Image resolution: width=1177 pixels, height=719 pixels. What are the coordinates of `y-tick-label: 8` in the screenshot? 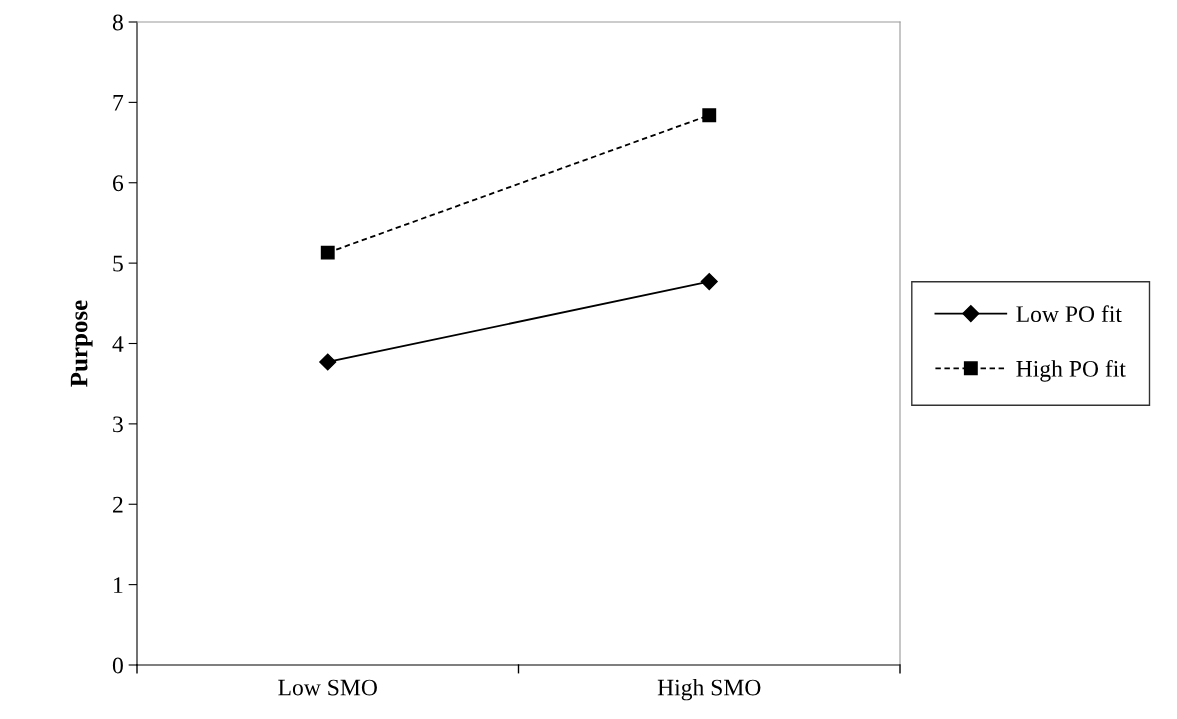 It's located at (117, 22).